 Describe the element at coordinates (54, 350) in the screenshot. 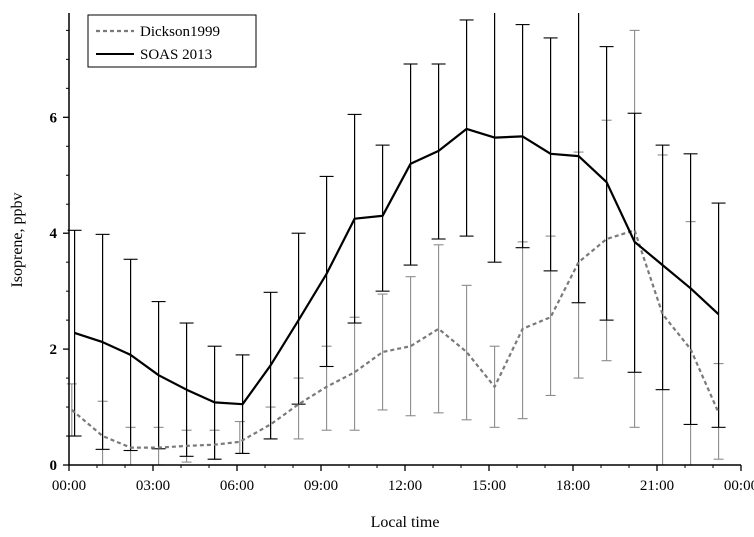

I see `y-tick-label: 2` at that location.